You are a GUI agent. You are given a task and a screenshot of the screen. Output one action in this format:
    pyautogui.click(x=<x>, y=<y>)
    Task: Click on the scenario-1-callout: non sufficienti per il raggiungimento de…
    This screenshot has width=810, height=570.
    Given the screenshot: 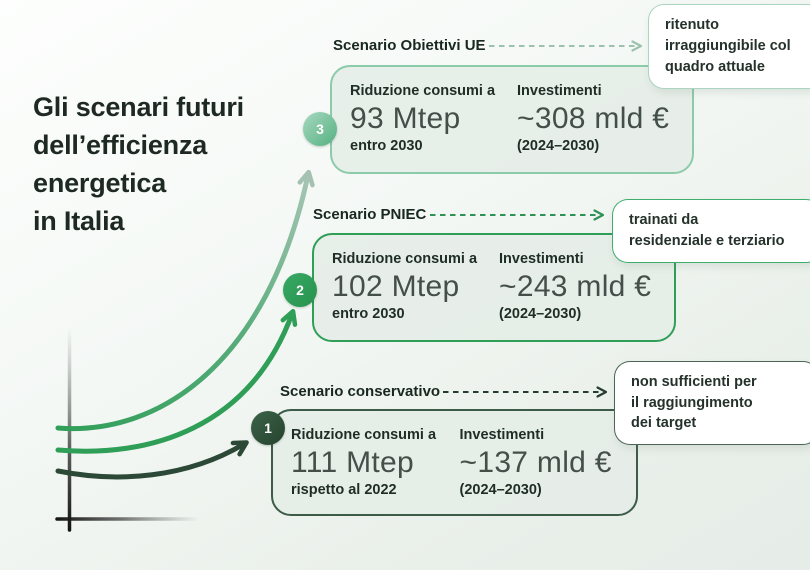 What is the action you would take?
    pyautogui.click(x=712, y=403)
    